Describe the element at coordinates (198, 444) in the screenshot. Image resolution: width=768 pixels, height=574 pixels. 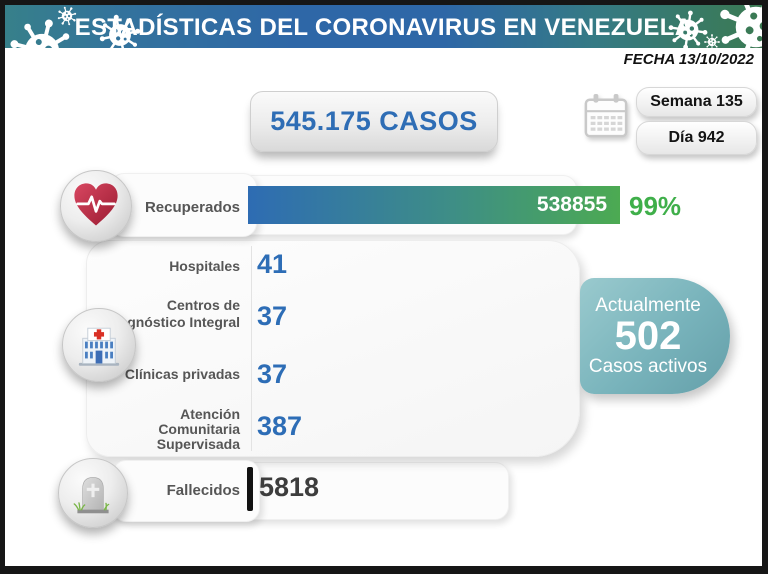
I see `facility-label-acs-line3: Supervisada` at that location.